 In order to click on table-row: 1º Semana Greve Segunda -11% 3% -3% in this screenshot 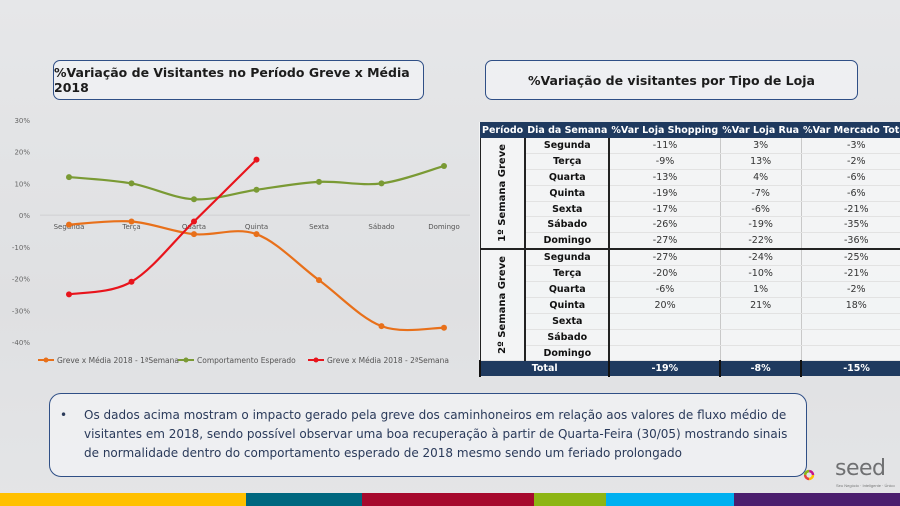, I will do `click(689, 194)`.